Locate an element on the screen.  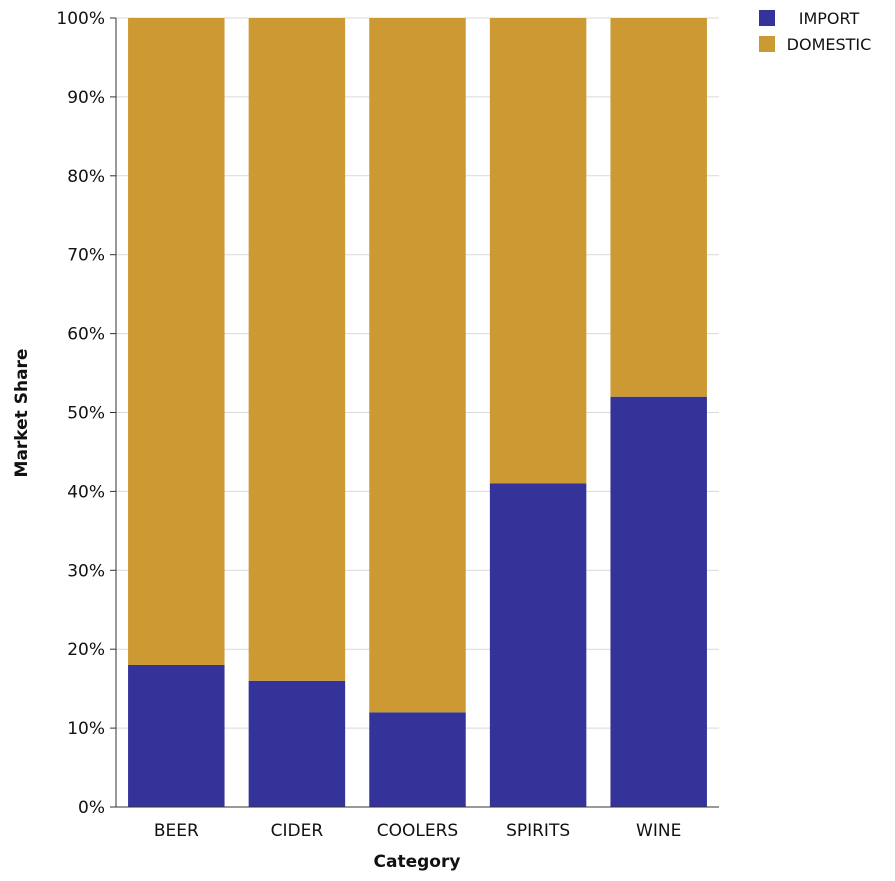
y-tick-label: 90% is located at coordinates (86, 98).